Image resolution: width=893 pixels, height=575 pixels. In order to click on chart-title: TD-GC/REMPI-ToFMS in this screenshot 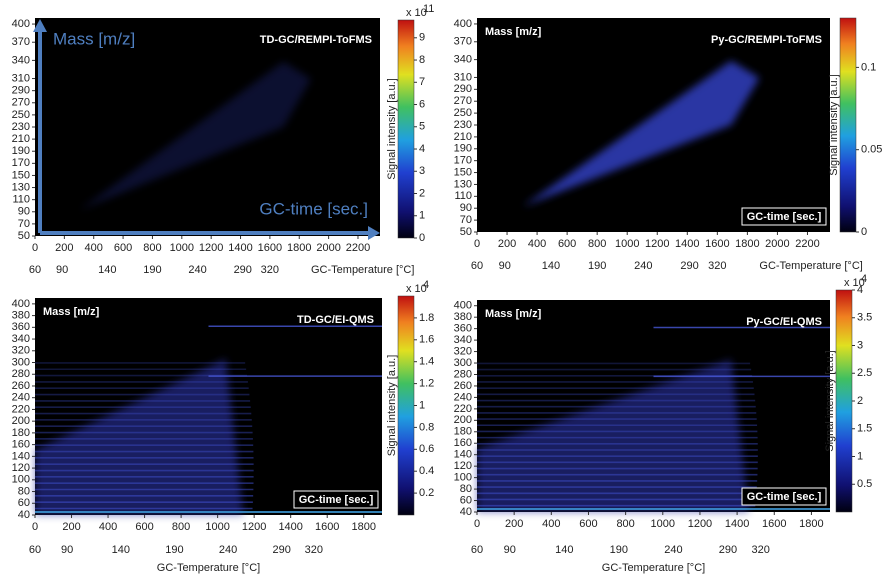, I will do `click(316, 40)`.